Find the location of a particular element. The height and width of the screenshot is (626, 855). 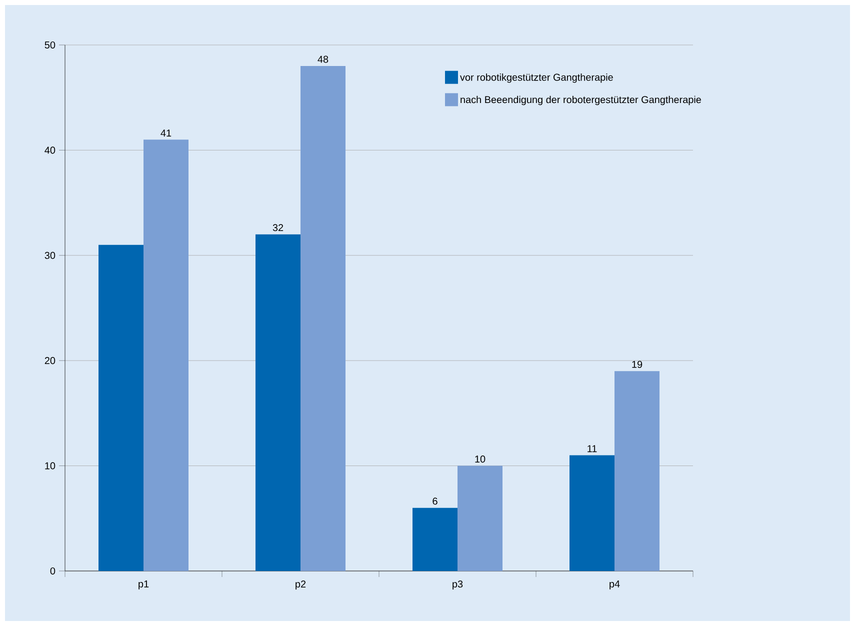

x-tick-label: p1 is located at coordinates (143, 585).